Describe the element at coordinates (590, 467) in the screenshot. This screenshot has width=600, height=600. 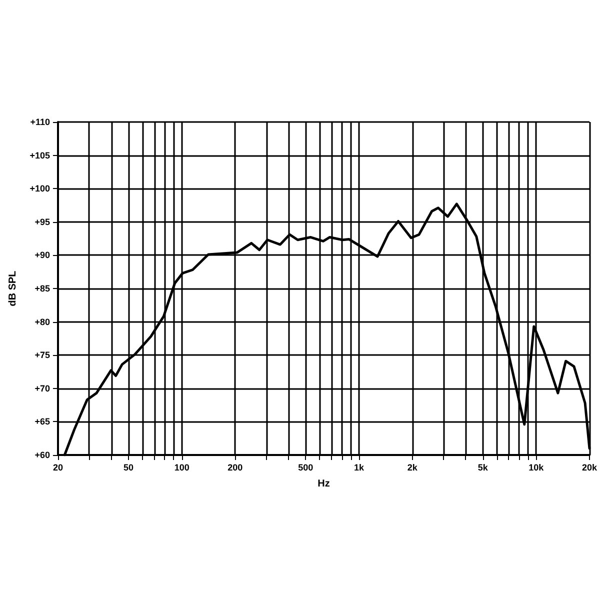
I see `x-tick-label: 20k` at that location.